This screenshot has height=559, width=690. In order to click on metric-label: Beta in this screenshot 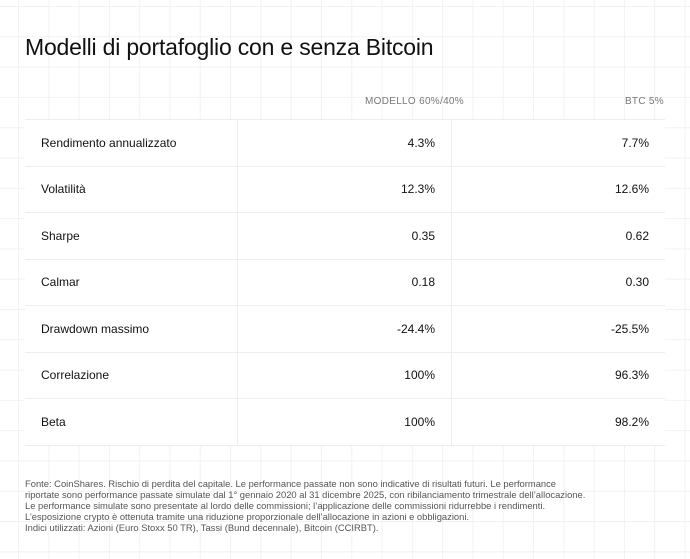, I will do `click(131, 422)`.